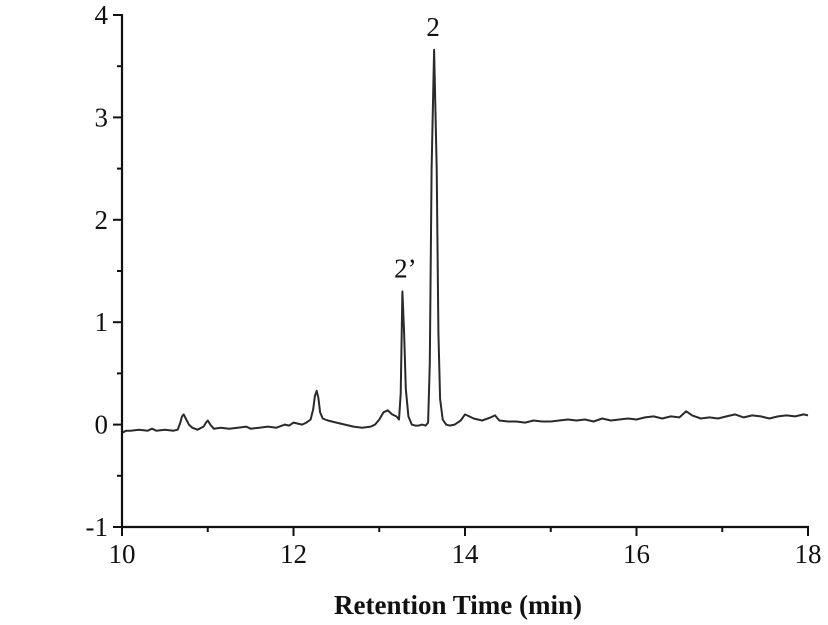  I want to click on x-tick-label: 16, so click(636, 554).